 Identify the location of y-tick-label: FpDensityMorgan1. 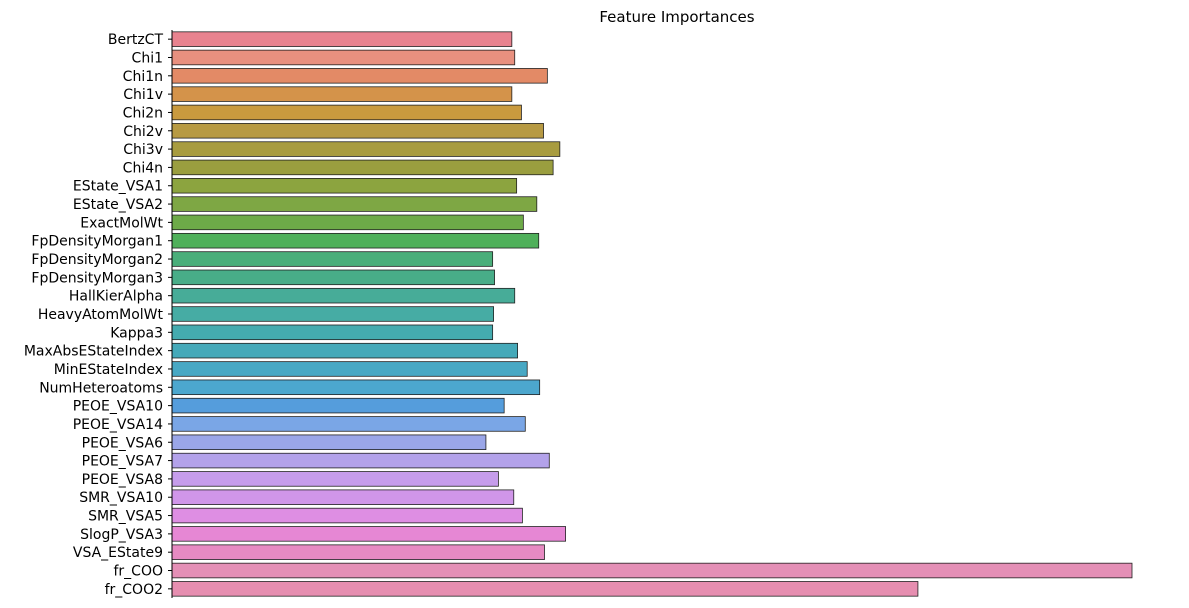
(97, 242).